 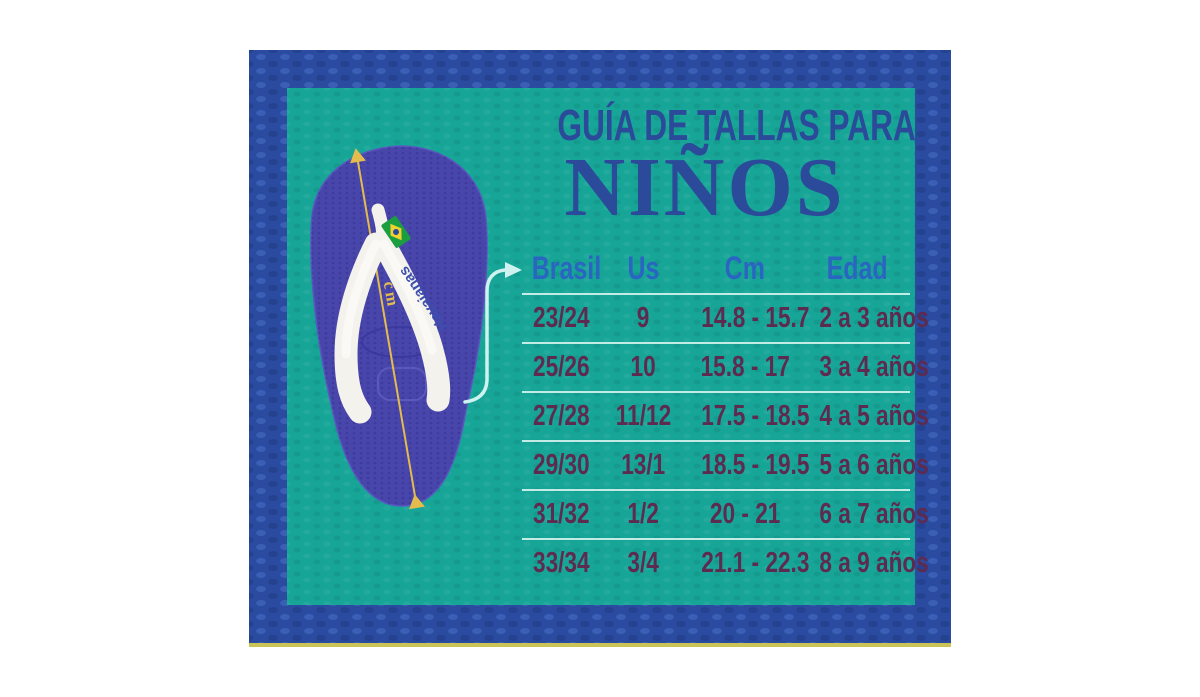 What do you see at coordinates (874, 367) in the screenshot?
I see `cell-edad: 3 a 4 años` at bounding box center [874, 367].